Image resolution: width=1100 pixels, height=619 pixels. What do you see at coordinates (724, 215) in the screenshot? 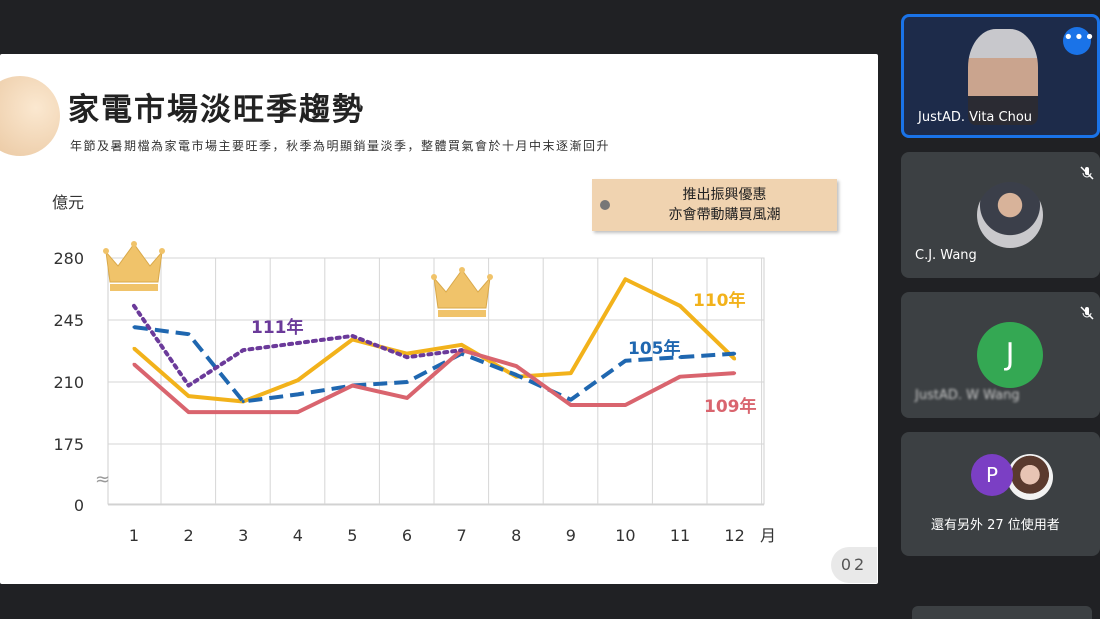
I see `promo-line-2: 亦會帶動購買風潮` at bounding box center [724, 215].